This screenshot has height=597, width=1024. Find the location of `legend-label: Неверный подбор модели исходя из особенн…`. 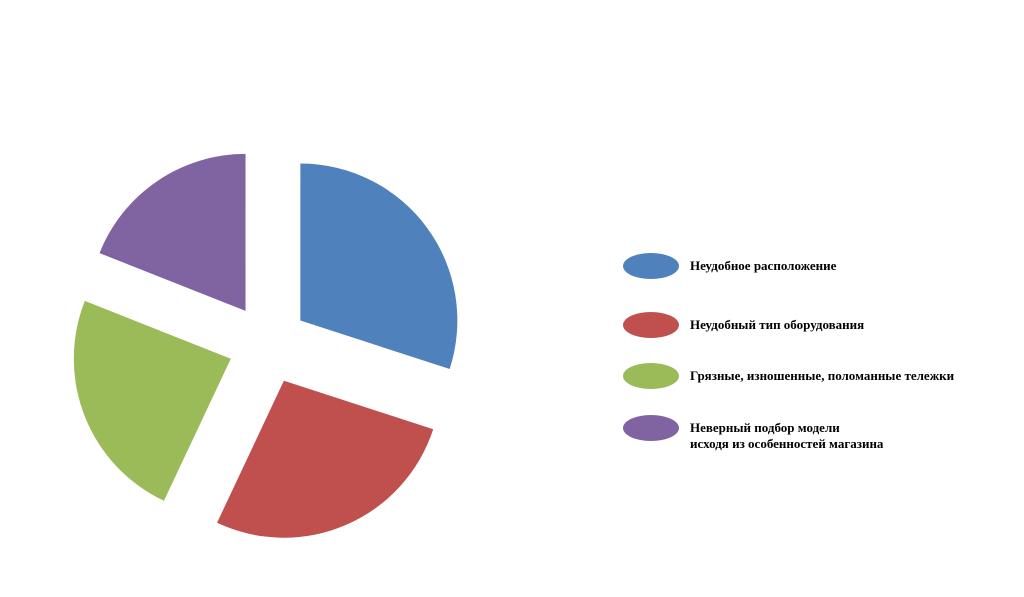

legend-label: Неверный подбор модели исходя из особенн… is located at coordinates (787, 435).